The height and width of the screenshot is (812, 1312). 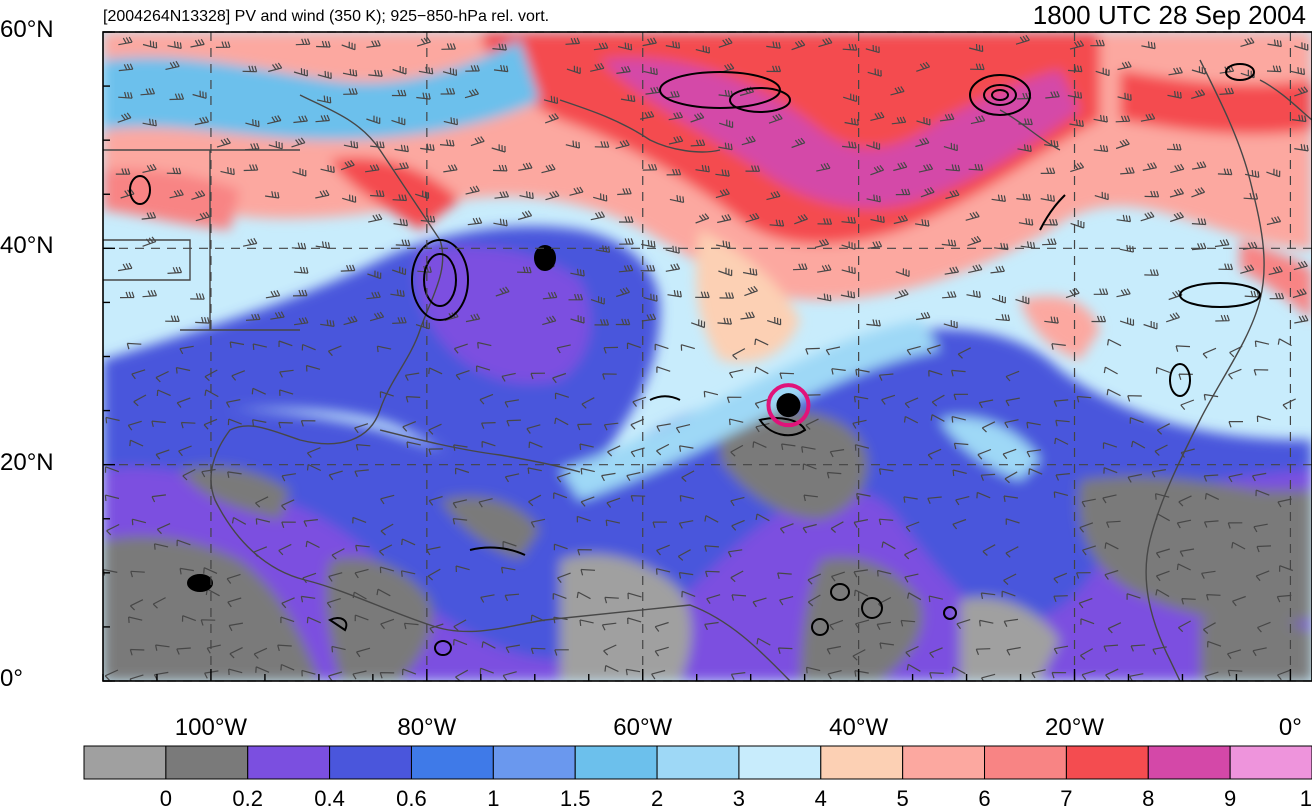 I want to click on colorbar, so click(x=697, y=762).